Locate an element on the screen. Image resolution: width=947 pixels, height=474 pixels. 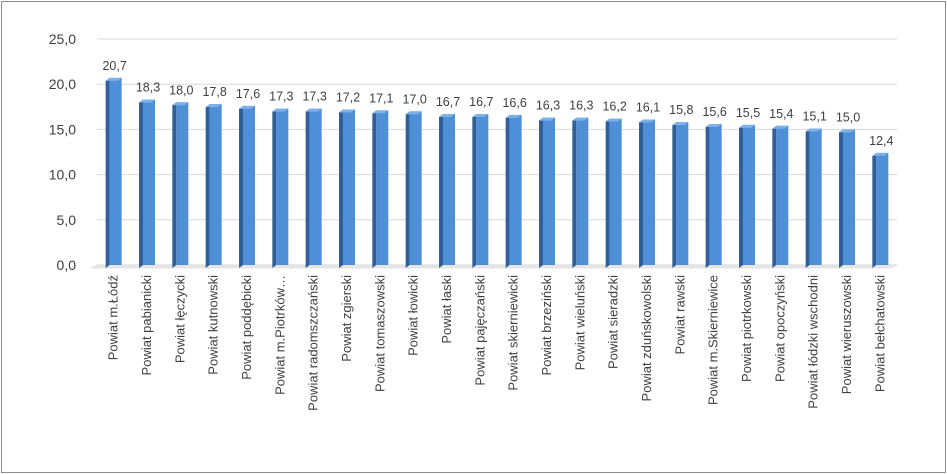
x-tick-label: Powiat wieruszowski is located at coordinates (846, 334).